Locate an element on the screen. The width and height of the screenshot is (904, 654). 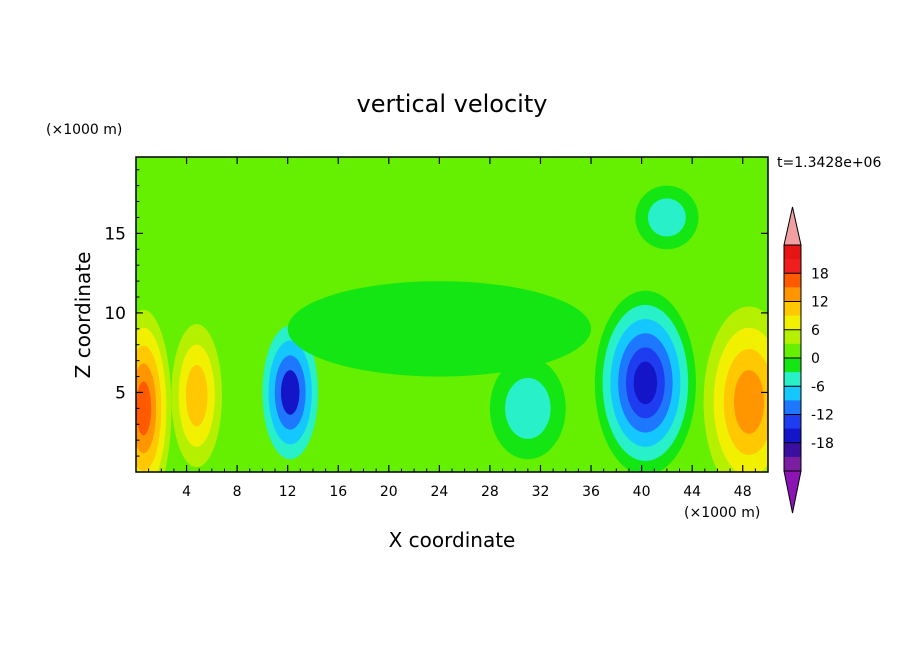
colorbar-tick-label: 0 is located at coordinates (815, 359).